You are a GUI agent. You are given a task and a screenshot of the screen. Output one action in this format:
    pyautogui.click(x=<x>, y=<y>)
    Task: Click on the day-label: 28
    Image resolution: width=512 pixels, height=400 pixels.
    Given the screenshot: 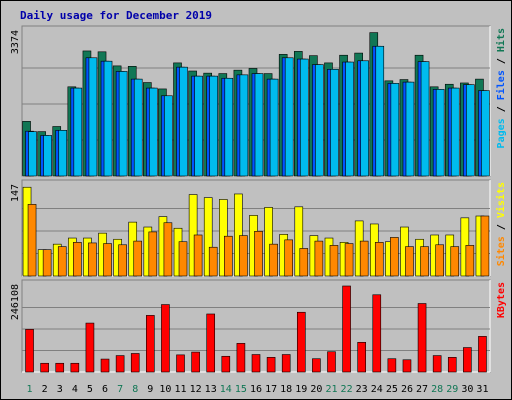 What is the action you would take?
    pyautogui.click(x=437, y=389)
    